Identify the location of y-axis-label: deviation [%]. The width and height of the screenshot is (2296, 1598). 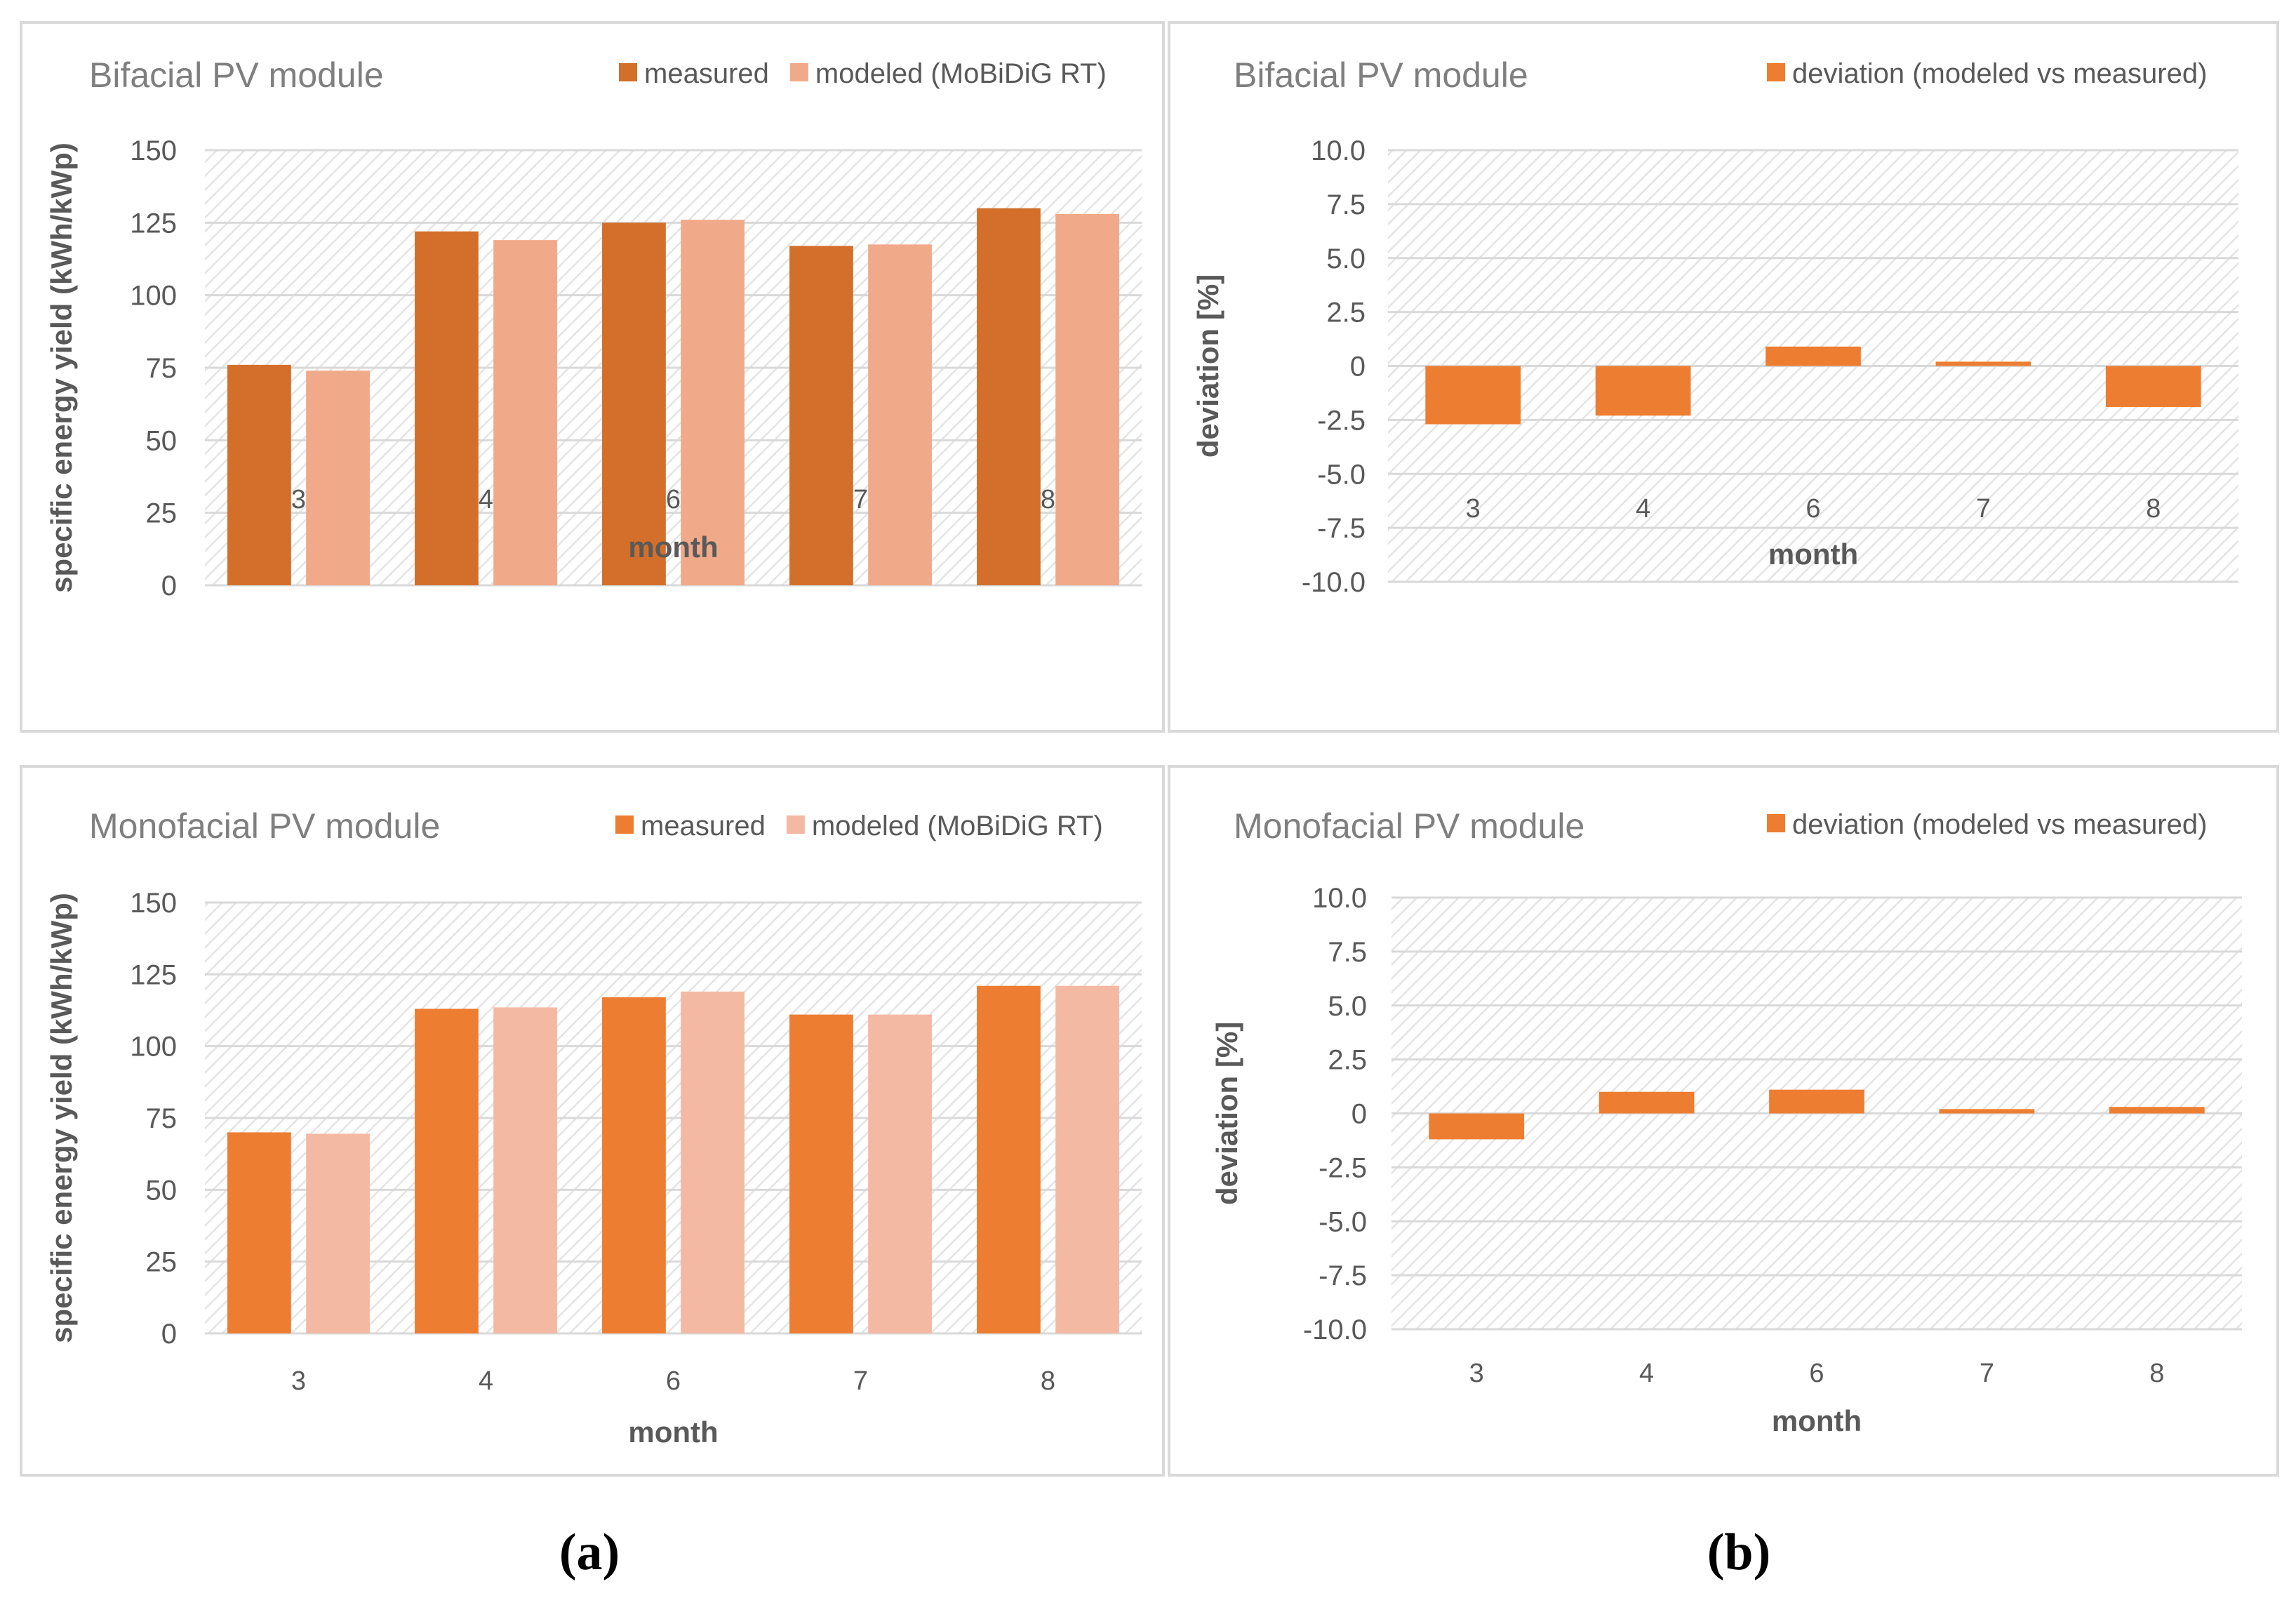
(1208, 366).